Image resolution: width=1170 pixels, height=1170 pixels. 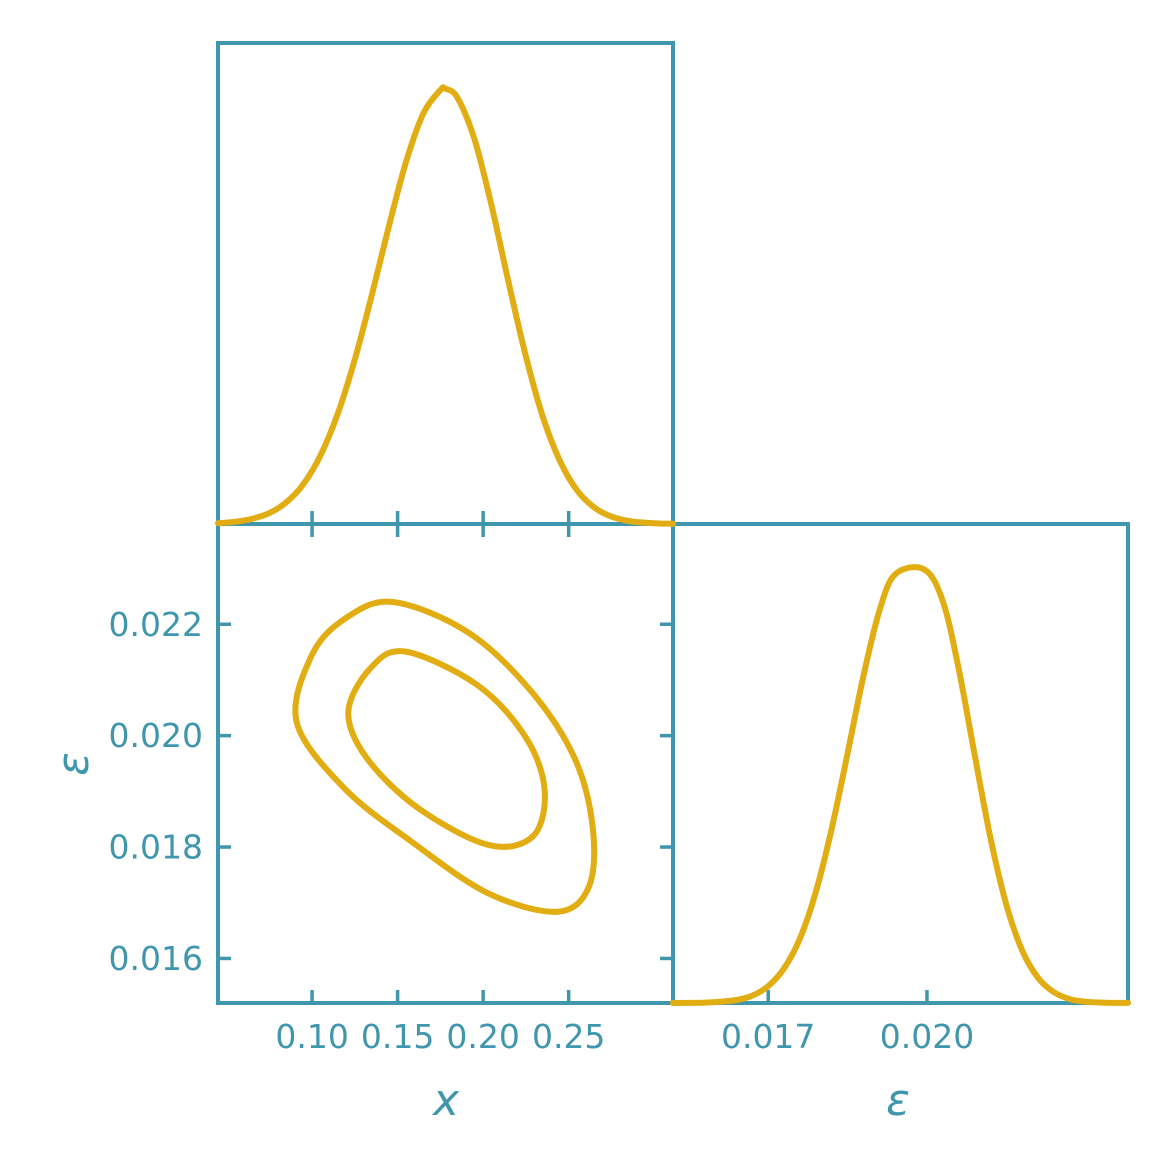 I want to click on y-tick-label: 0.022, so click(x=156, y=624).